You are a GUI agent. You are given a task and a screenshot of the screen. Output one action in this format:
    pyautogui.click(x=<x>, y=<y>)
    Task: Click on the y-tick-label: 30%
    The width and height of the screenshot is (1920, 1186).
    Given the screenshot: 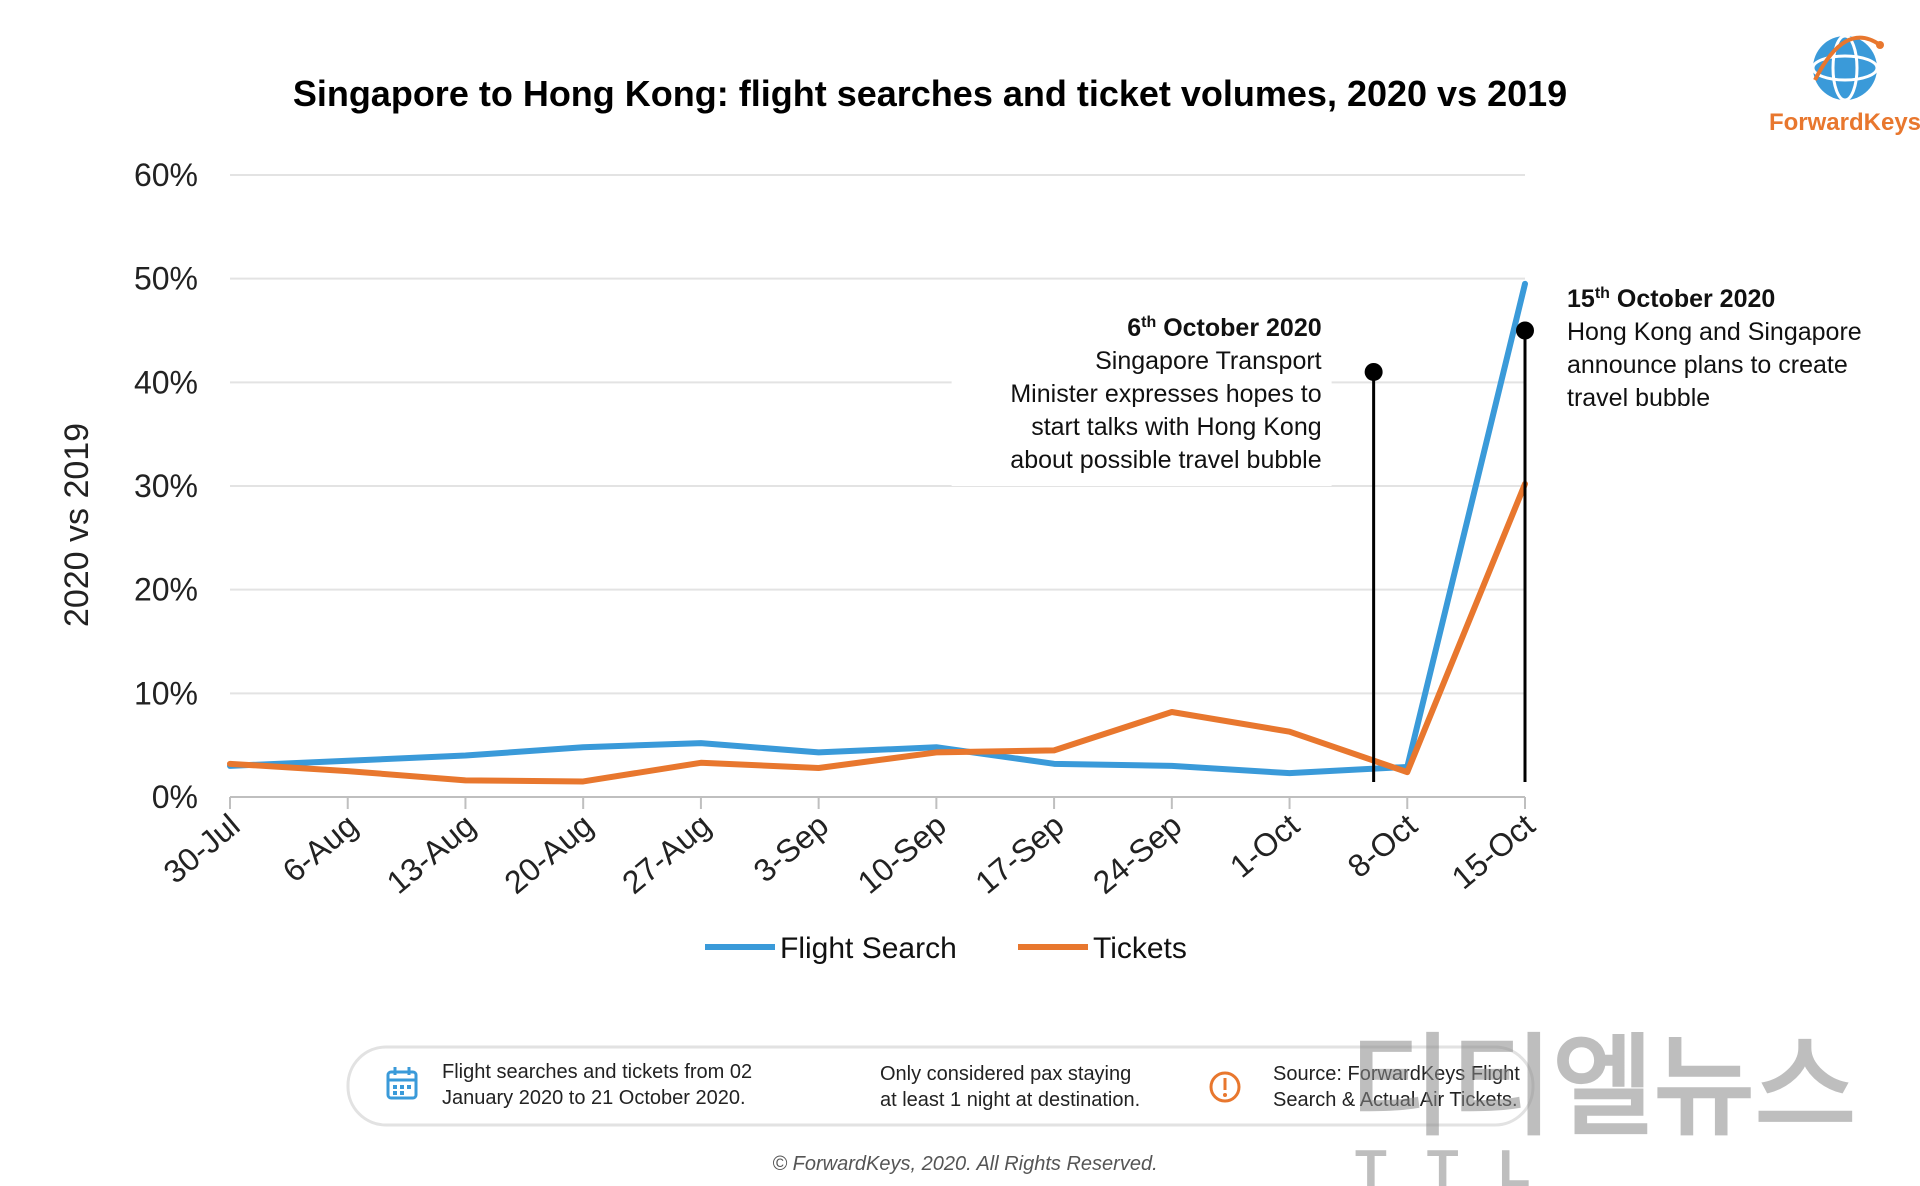 What is the action you would take?
    pyautogui.click(x=166, y=486)
    